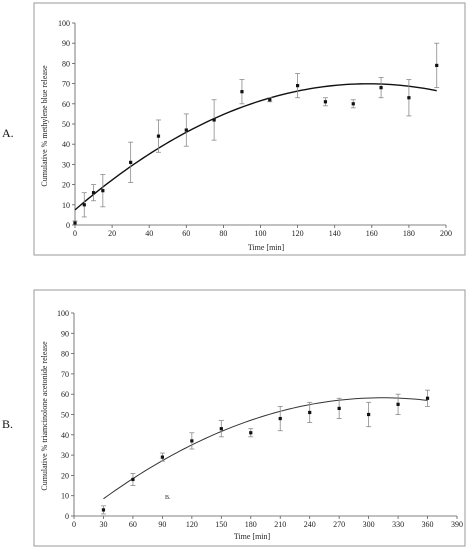 This screenshot has height=550, width=471. Describe the element at coordinates (457, 524) in the screenshot. I see `chart-b-x-tick-label: 390` at that location.